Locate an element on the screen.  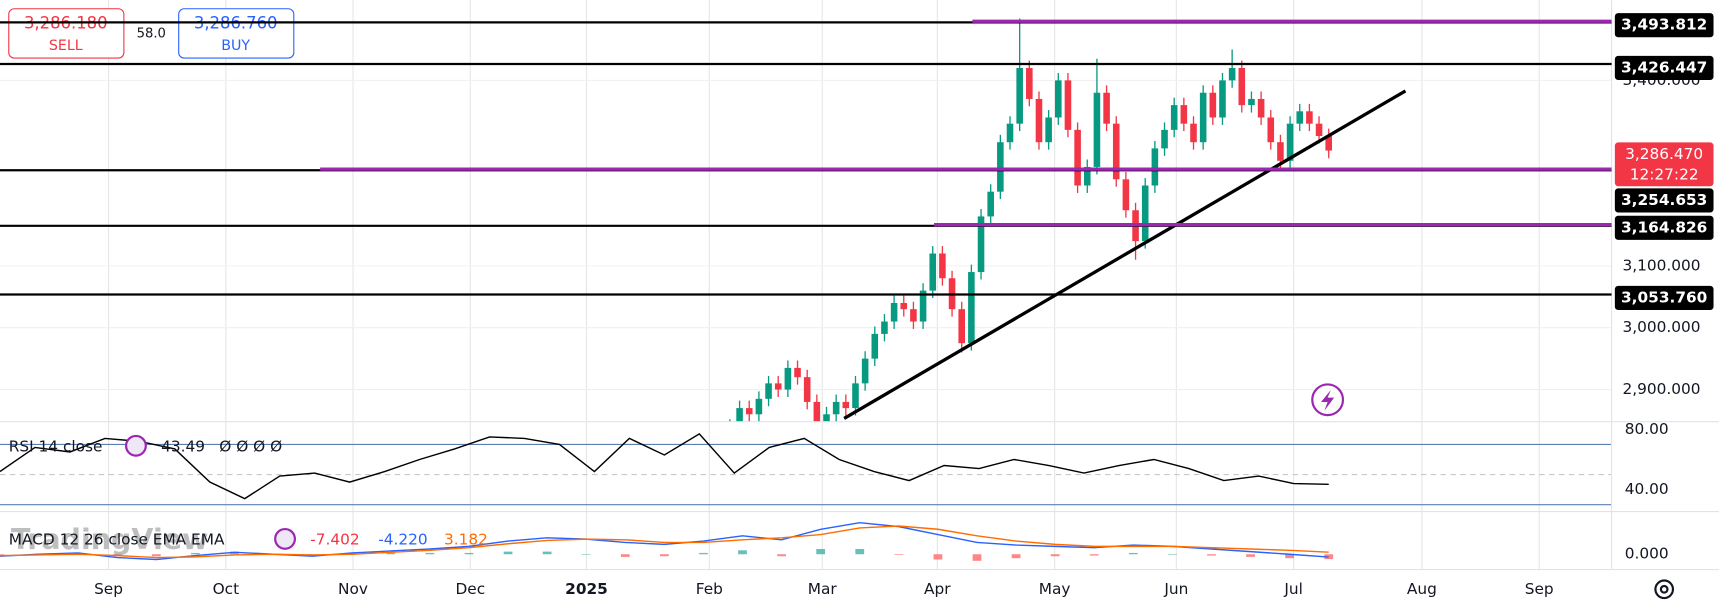
settings-icon is located at coordinates (1664, 589).